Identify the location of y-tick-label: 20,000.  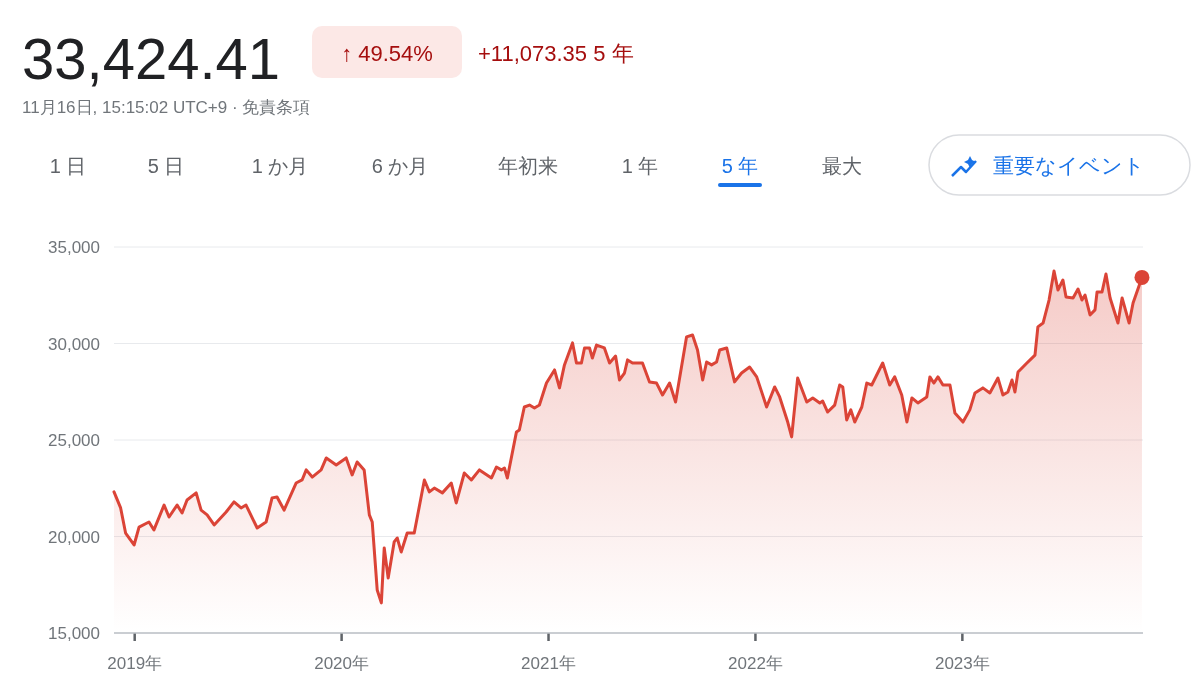
(74, 537).